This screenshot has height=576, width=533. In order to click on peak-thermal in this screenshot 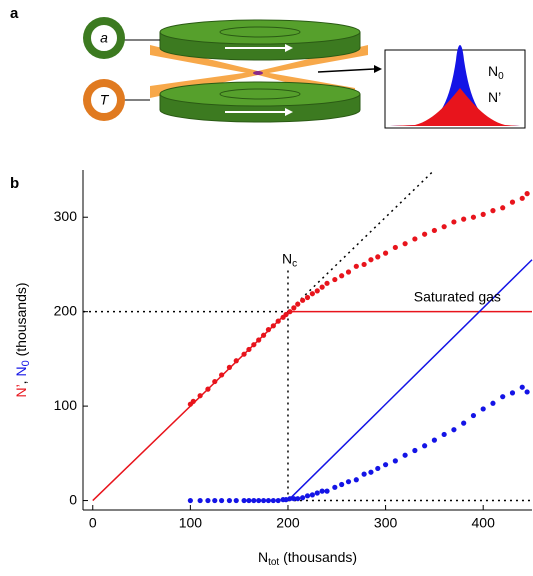, I will do `click(455, 107)`.